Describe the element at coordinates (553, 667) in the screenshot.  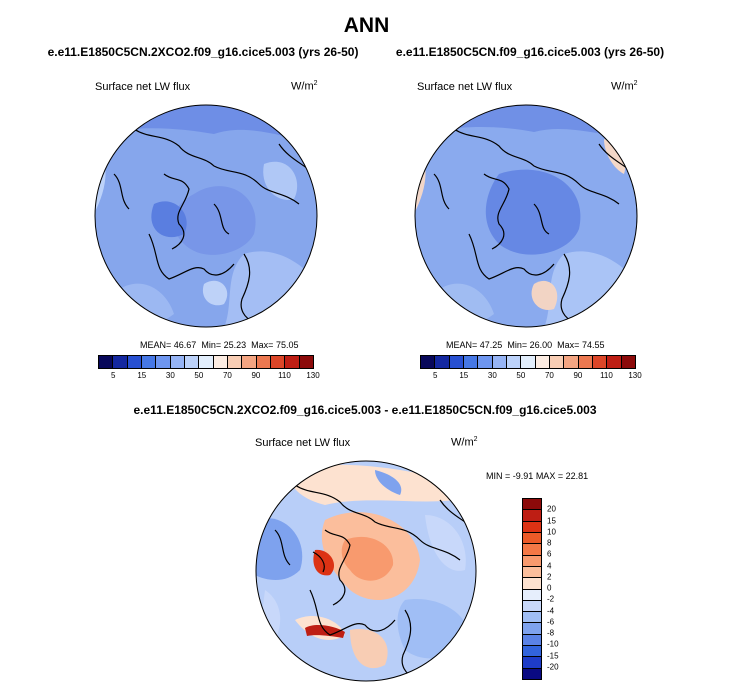
I see `colorbar-tick-label: -20` at that location.